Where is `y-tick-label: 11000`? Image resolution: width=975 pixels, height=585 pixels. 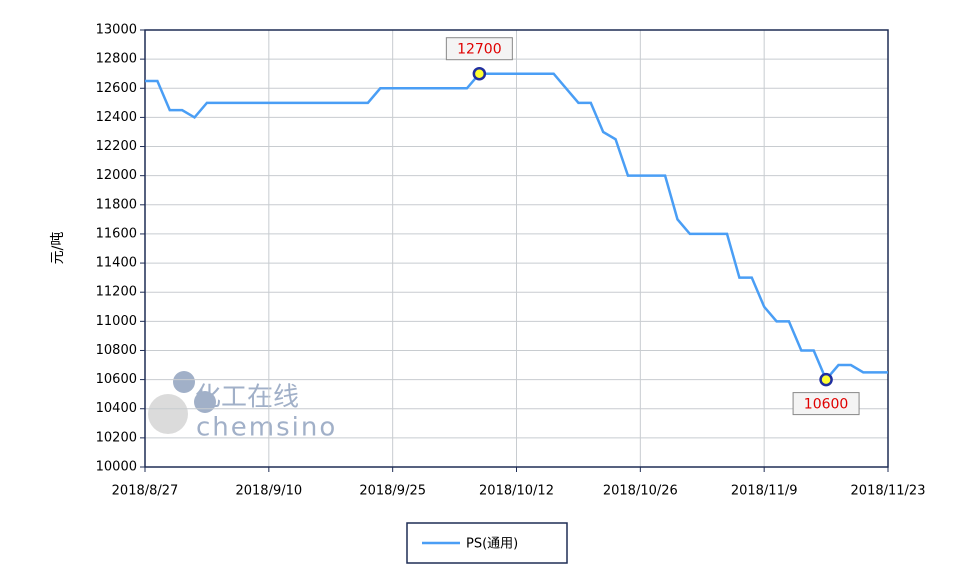
y-tick-label: 11000 is located at coordinates (116, 321).